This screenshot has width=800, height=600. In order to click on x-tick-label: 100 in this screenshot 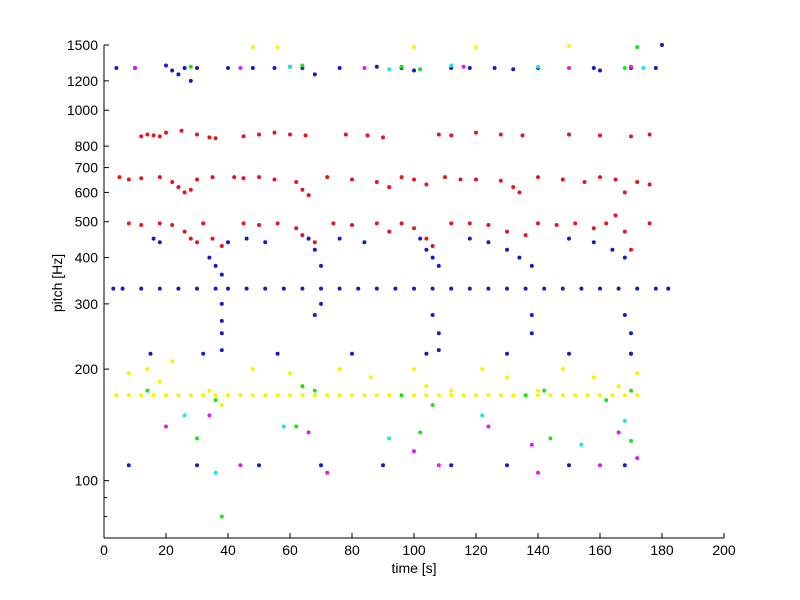, I will do `click(414, 550)`.